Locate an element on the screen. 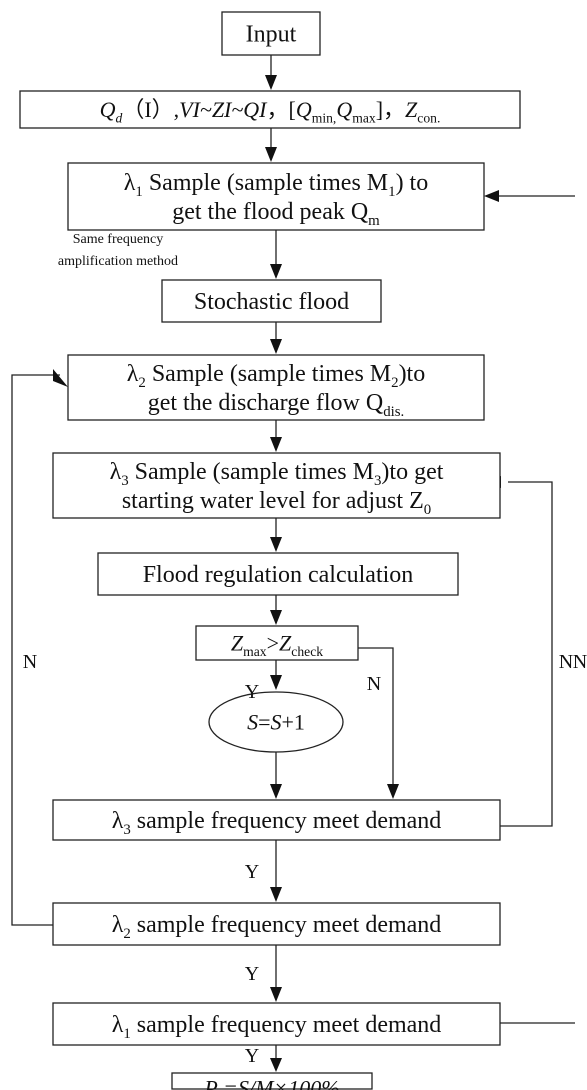 The height and width of the screenshot is (1090, 587). node: λ2 sample frequency meet demand is located at coordinates (276, 924).